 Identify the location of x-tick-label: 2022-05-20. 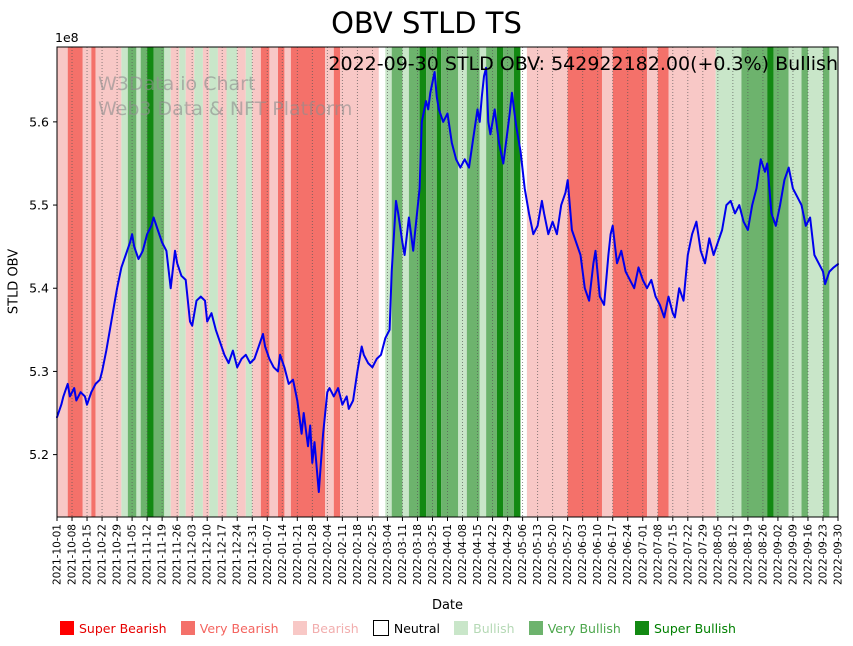
(553, 554).